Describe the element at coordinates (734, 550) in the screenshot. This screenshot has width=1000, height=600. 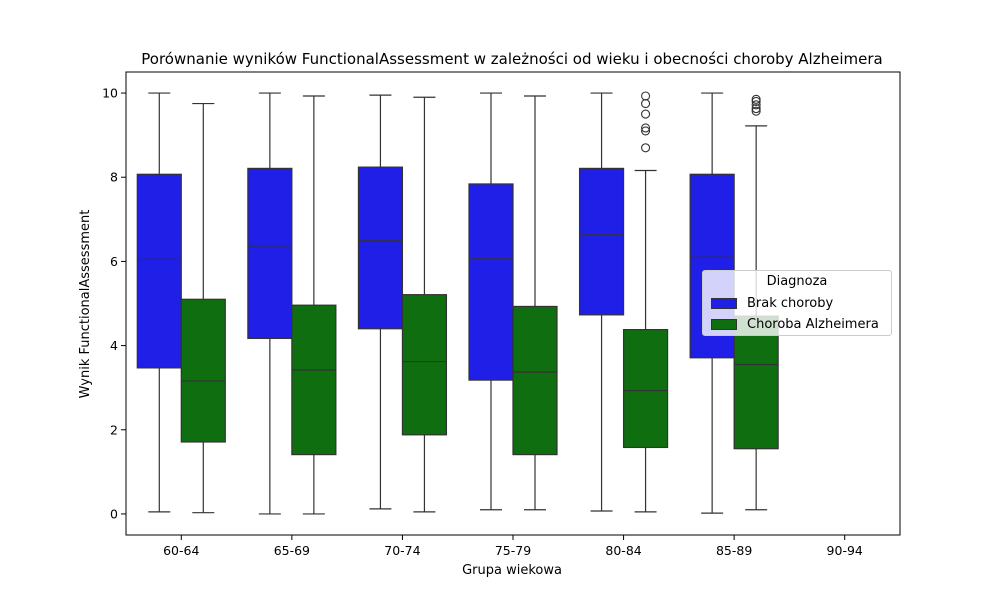
I see `x-tick-label: 85-89` at that location.